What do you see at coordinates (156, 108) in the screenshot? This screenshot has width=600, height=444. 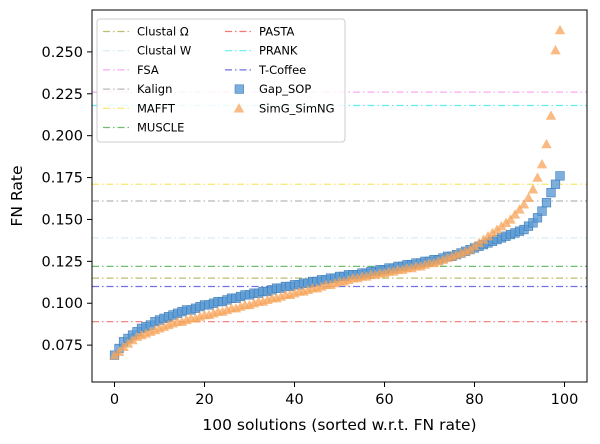 I see `legend-label: MAFFT` at bounding box center [156, 108].